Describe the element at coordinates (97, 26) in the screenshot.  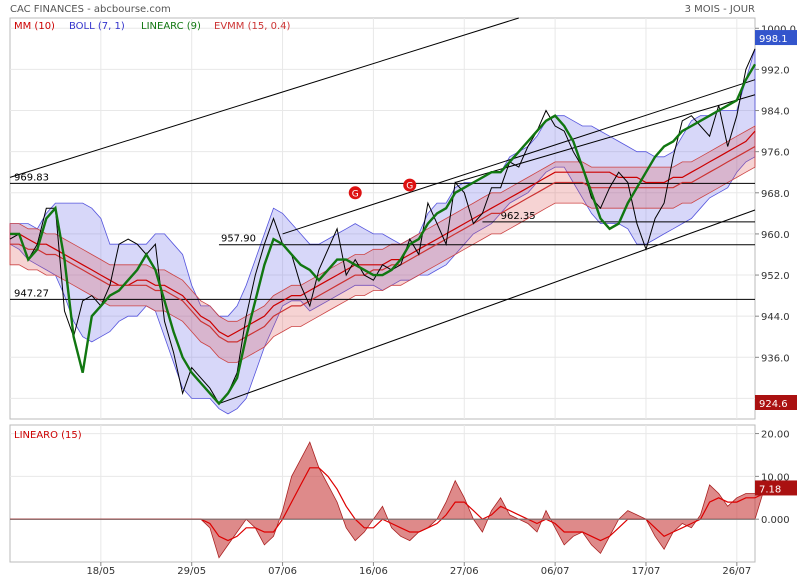
I see `legend-boll: BOLL (7, 1)` at that location.